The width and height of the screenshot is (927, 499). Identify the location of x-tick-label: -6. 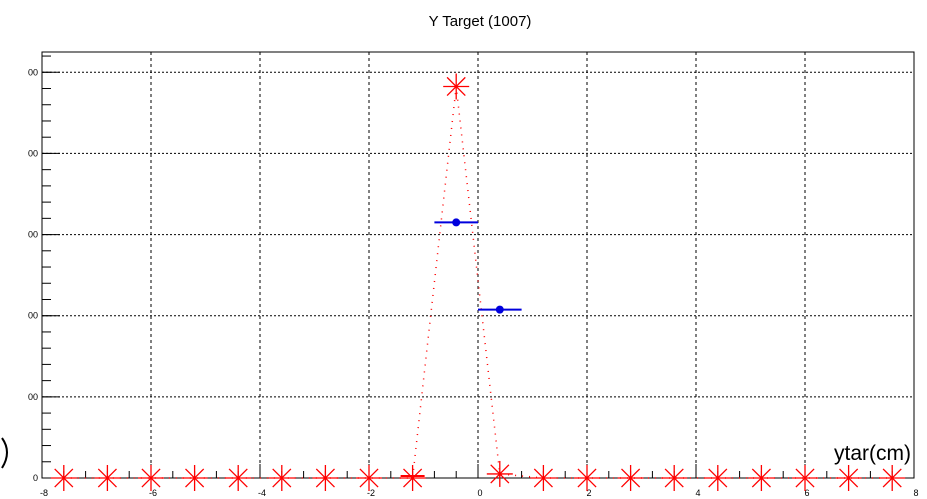
(153, 493).